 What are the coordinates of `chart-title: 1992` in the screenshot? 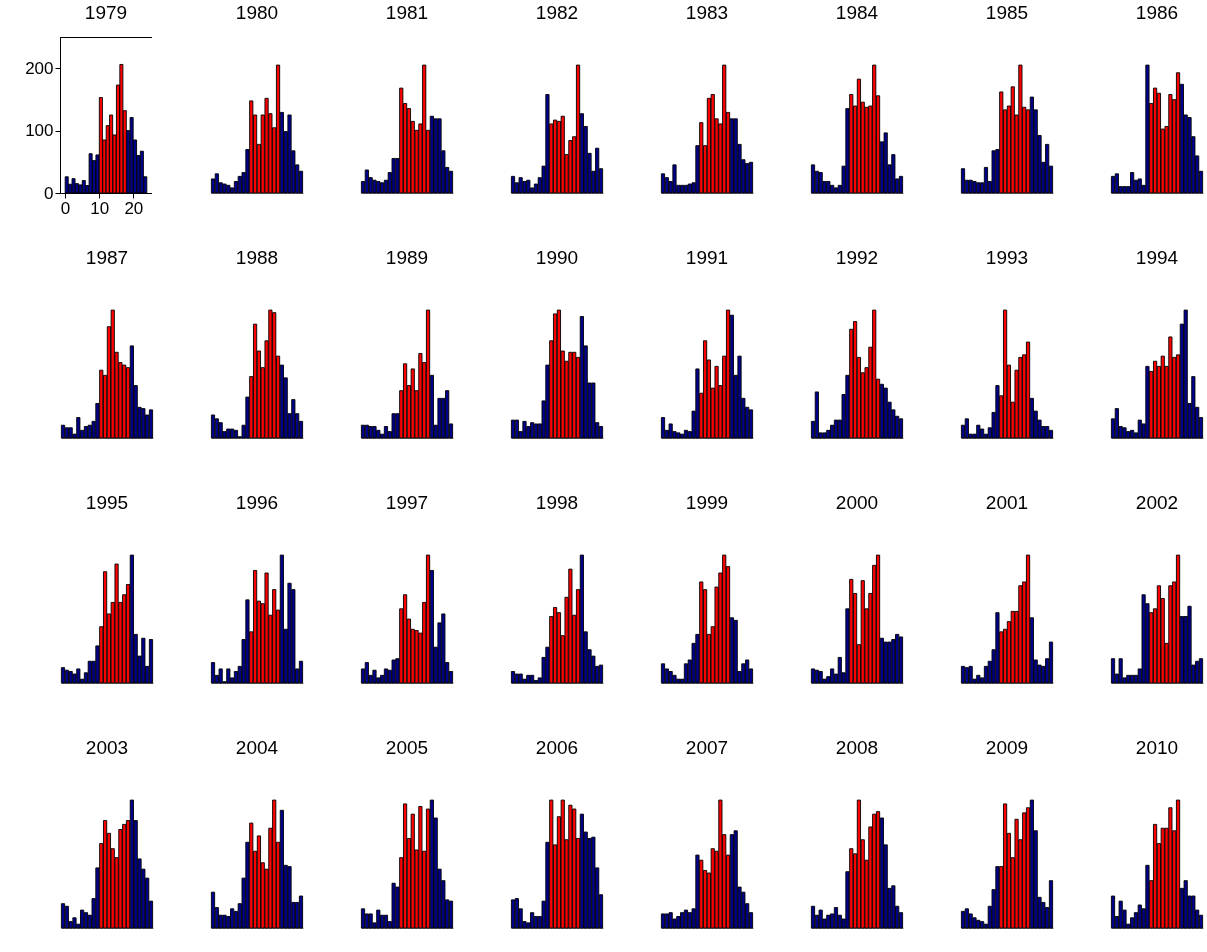 It's located at (857, 257).